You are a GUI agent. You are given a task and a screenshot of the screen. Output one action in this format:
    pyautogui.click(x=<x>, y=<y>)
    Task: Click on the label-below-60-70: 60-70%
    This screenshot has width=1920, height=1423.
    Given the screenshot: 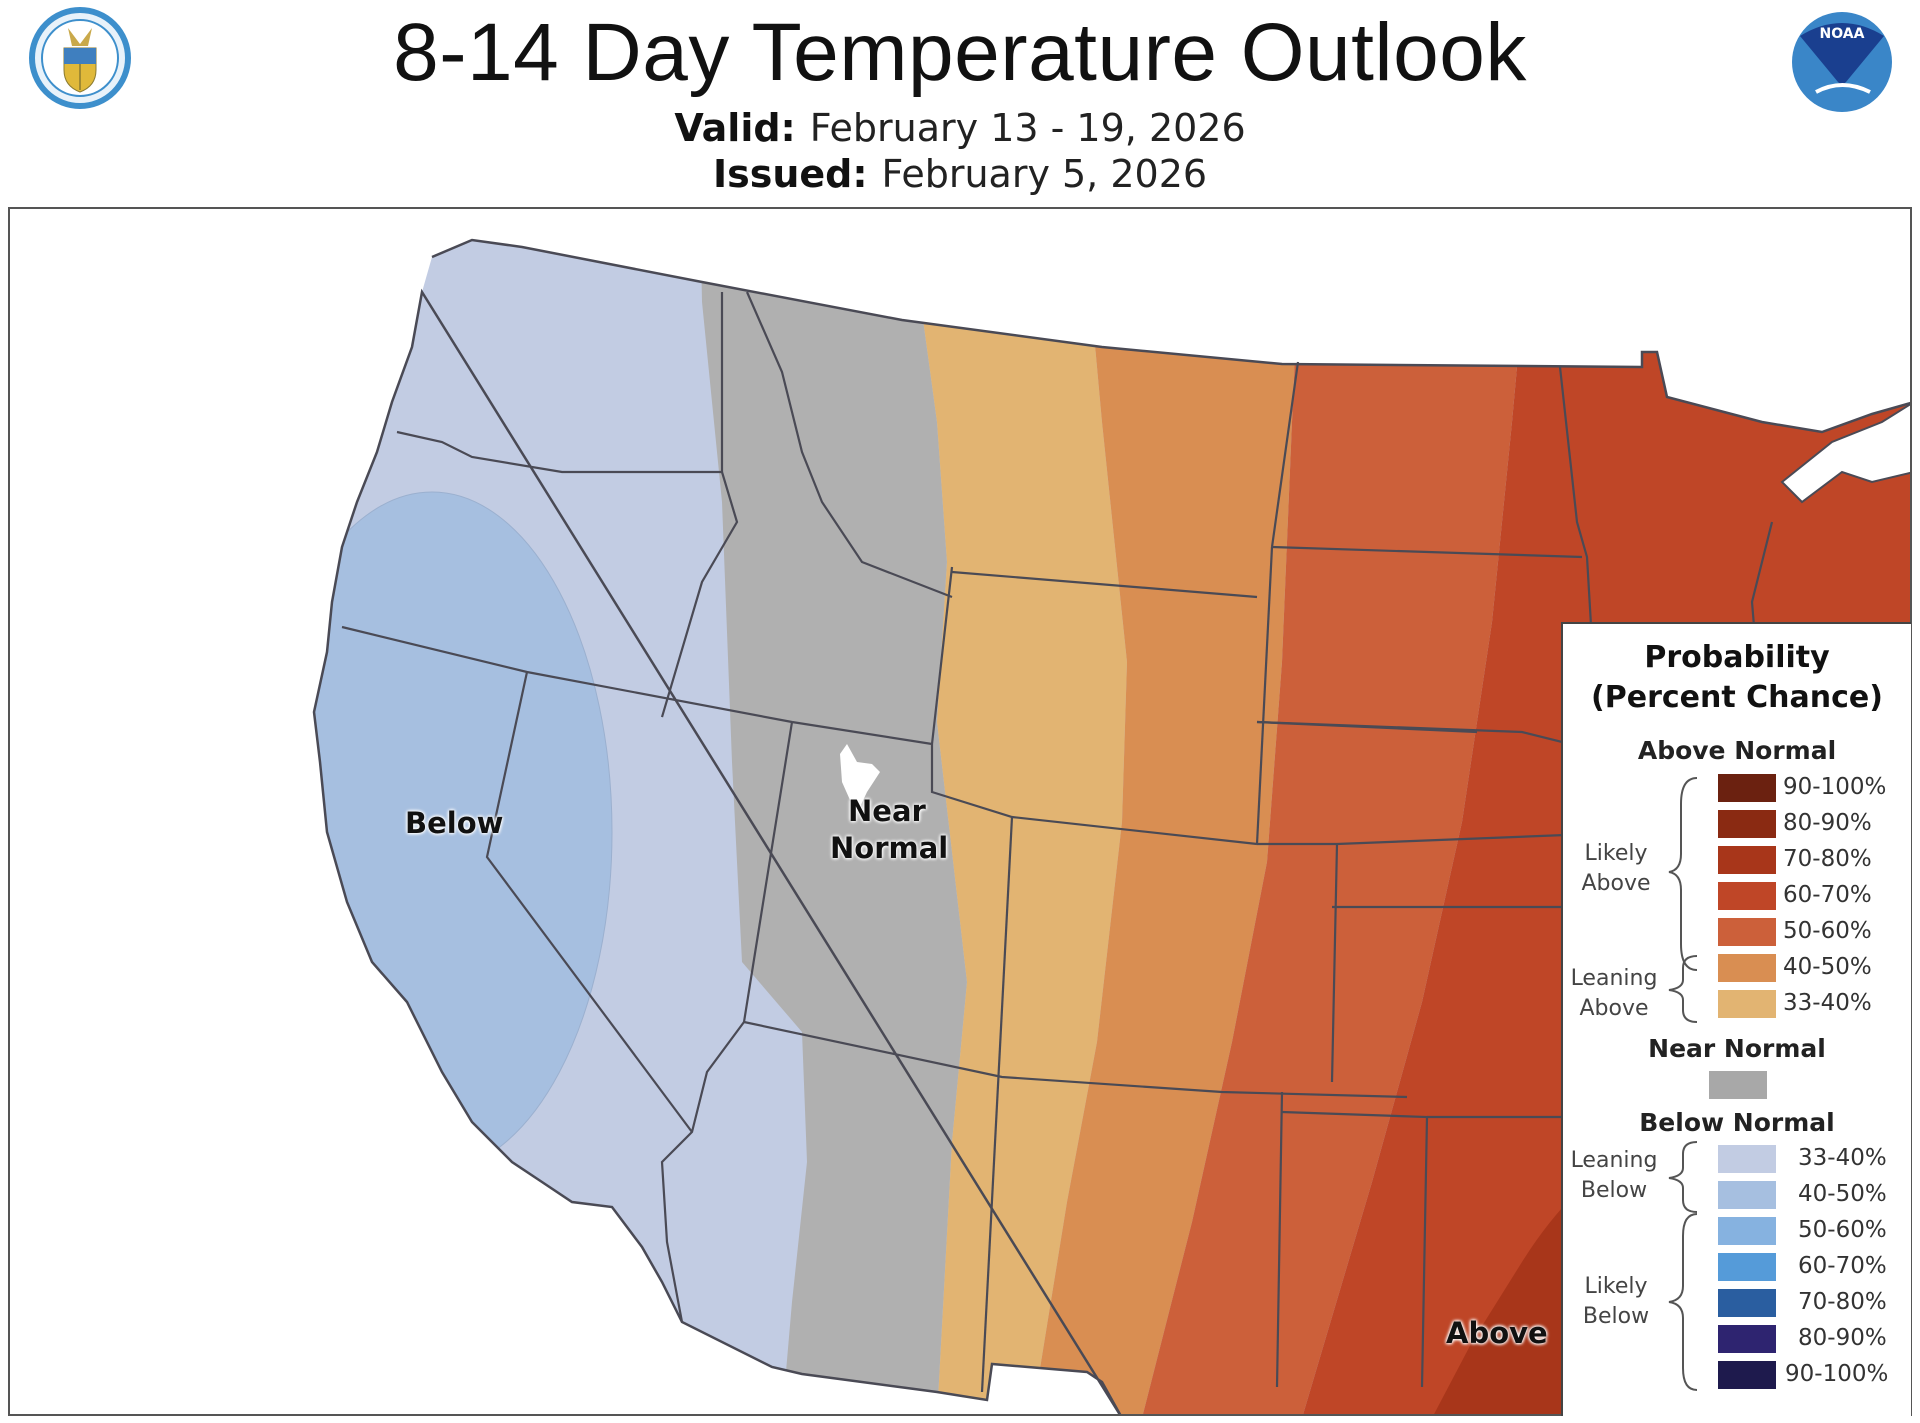 What is the action you would take?
    pyautogui.click(x=1842, y=1266)
    